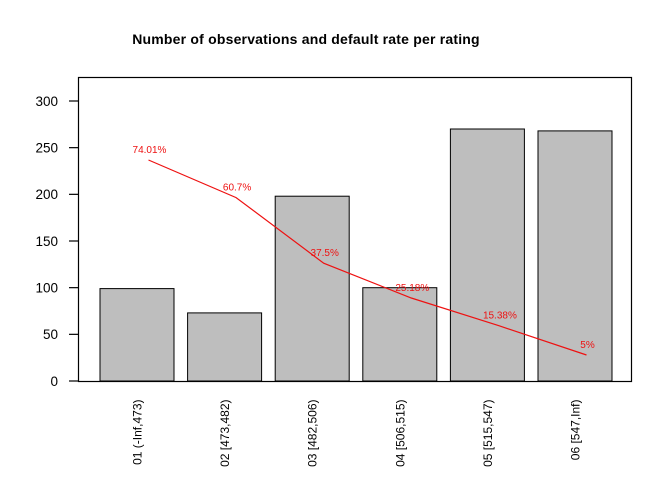  I want to click on y-tick-label: 200, so click(46, 194).